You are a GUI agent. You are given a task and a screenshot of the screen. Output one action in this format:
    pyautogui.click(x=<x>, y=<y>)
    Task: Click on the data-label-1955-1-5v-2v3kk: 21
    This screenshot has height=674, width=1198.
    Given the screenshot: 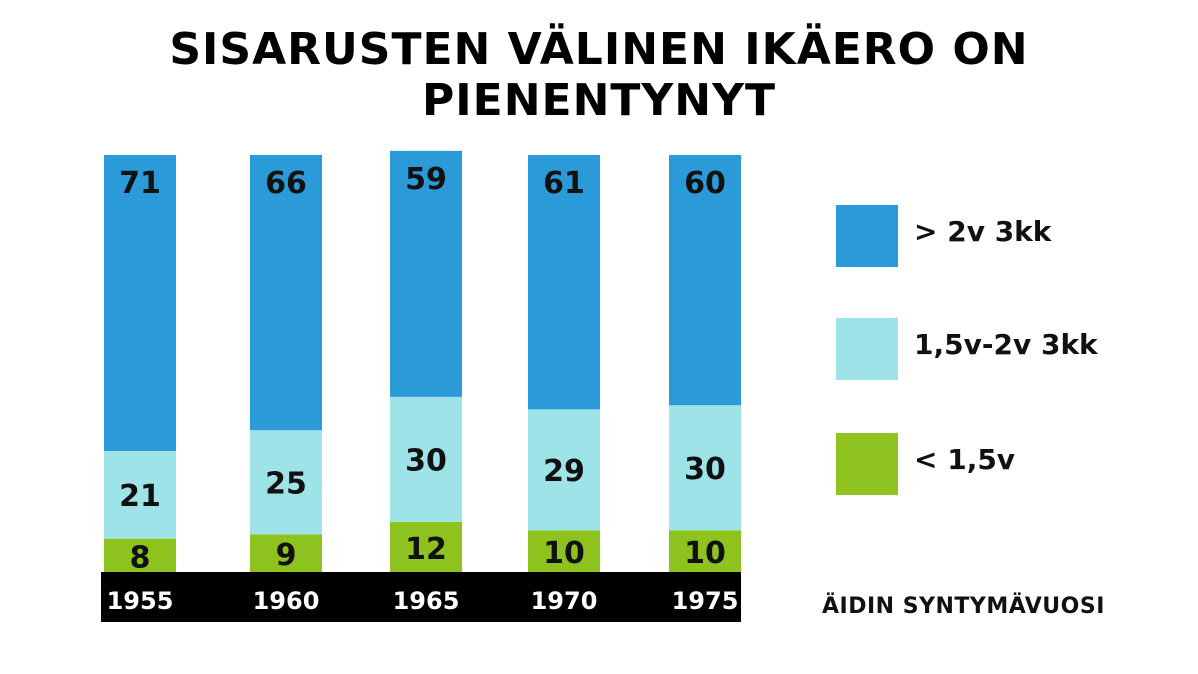 What is the action you would take?
    pyautogui.click(x=140, y=496)
    